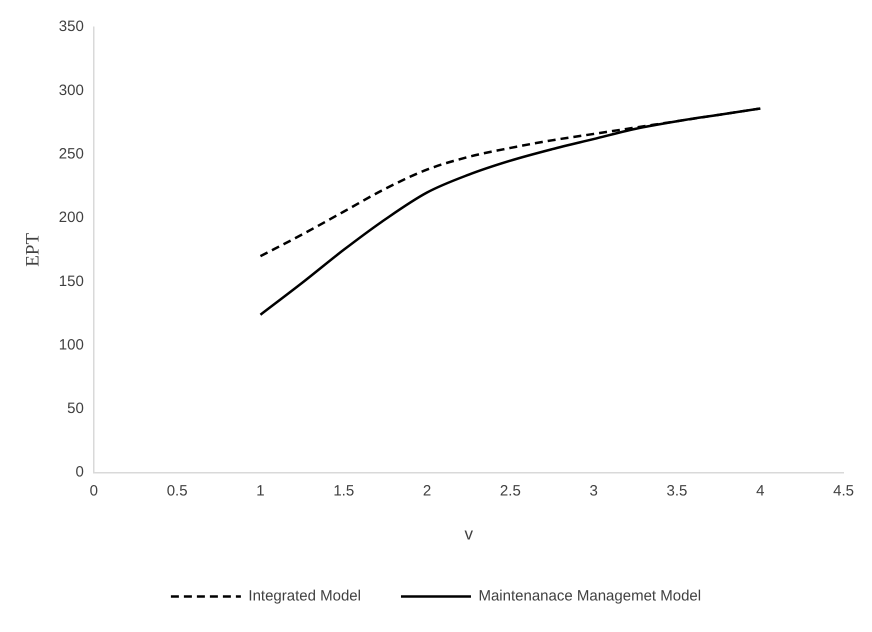 Image resolution: width=872 pixels, height=632 pixels. Describe the element at coordinates (71, 27) in the screenshot. I see `y-tick-label: 350` at that location.